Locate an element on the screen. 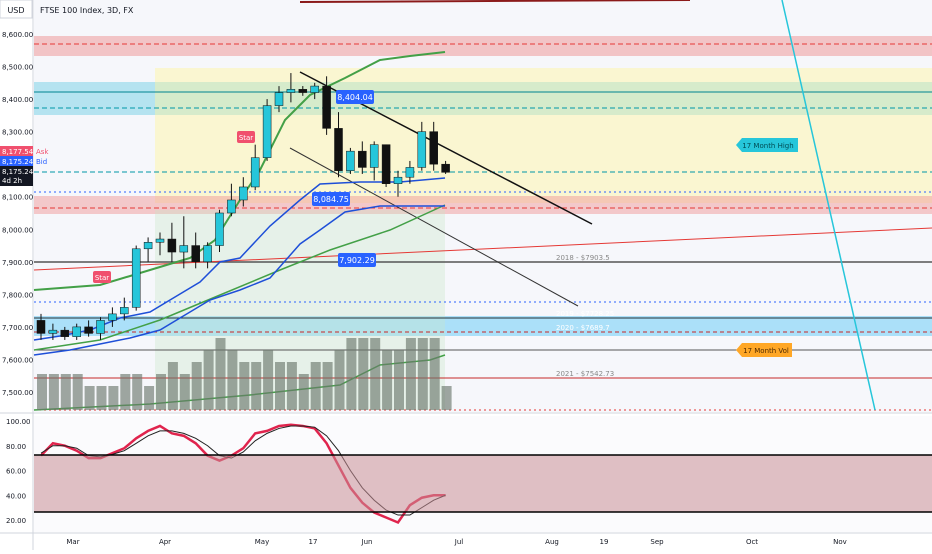  month-high-text: 17 Month High is located at coordinates (767, 146).